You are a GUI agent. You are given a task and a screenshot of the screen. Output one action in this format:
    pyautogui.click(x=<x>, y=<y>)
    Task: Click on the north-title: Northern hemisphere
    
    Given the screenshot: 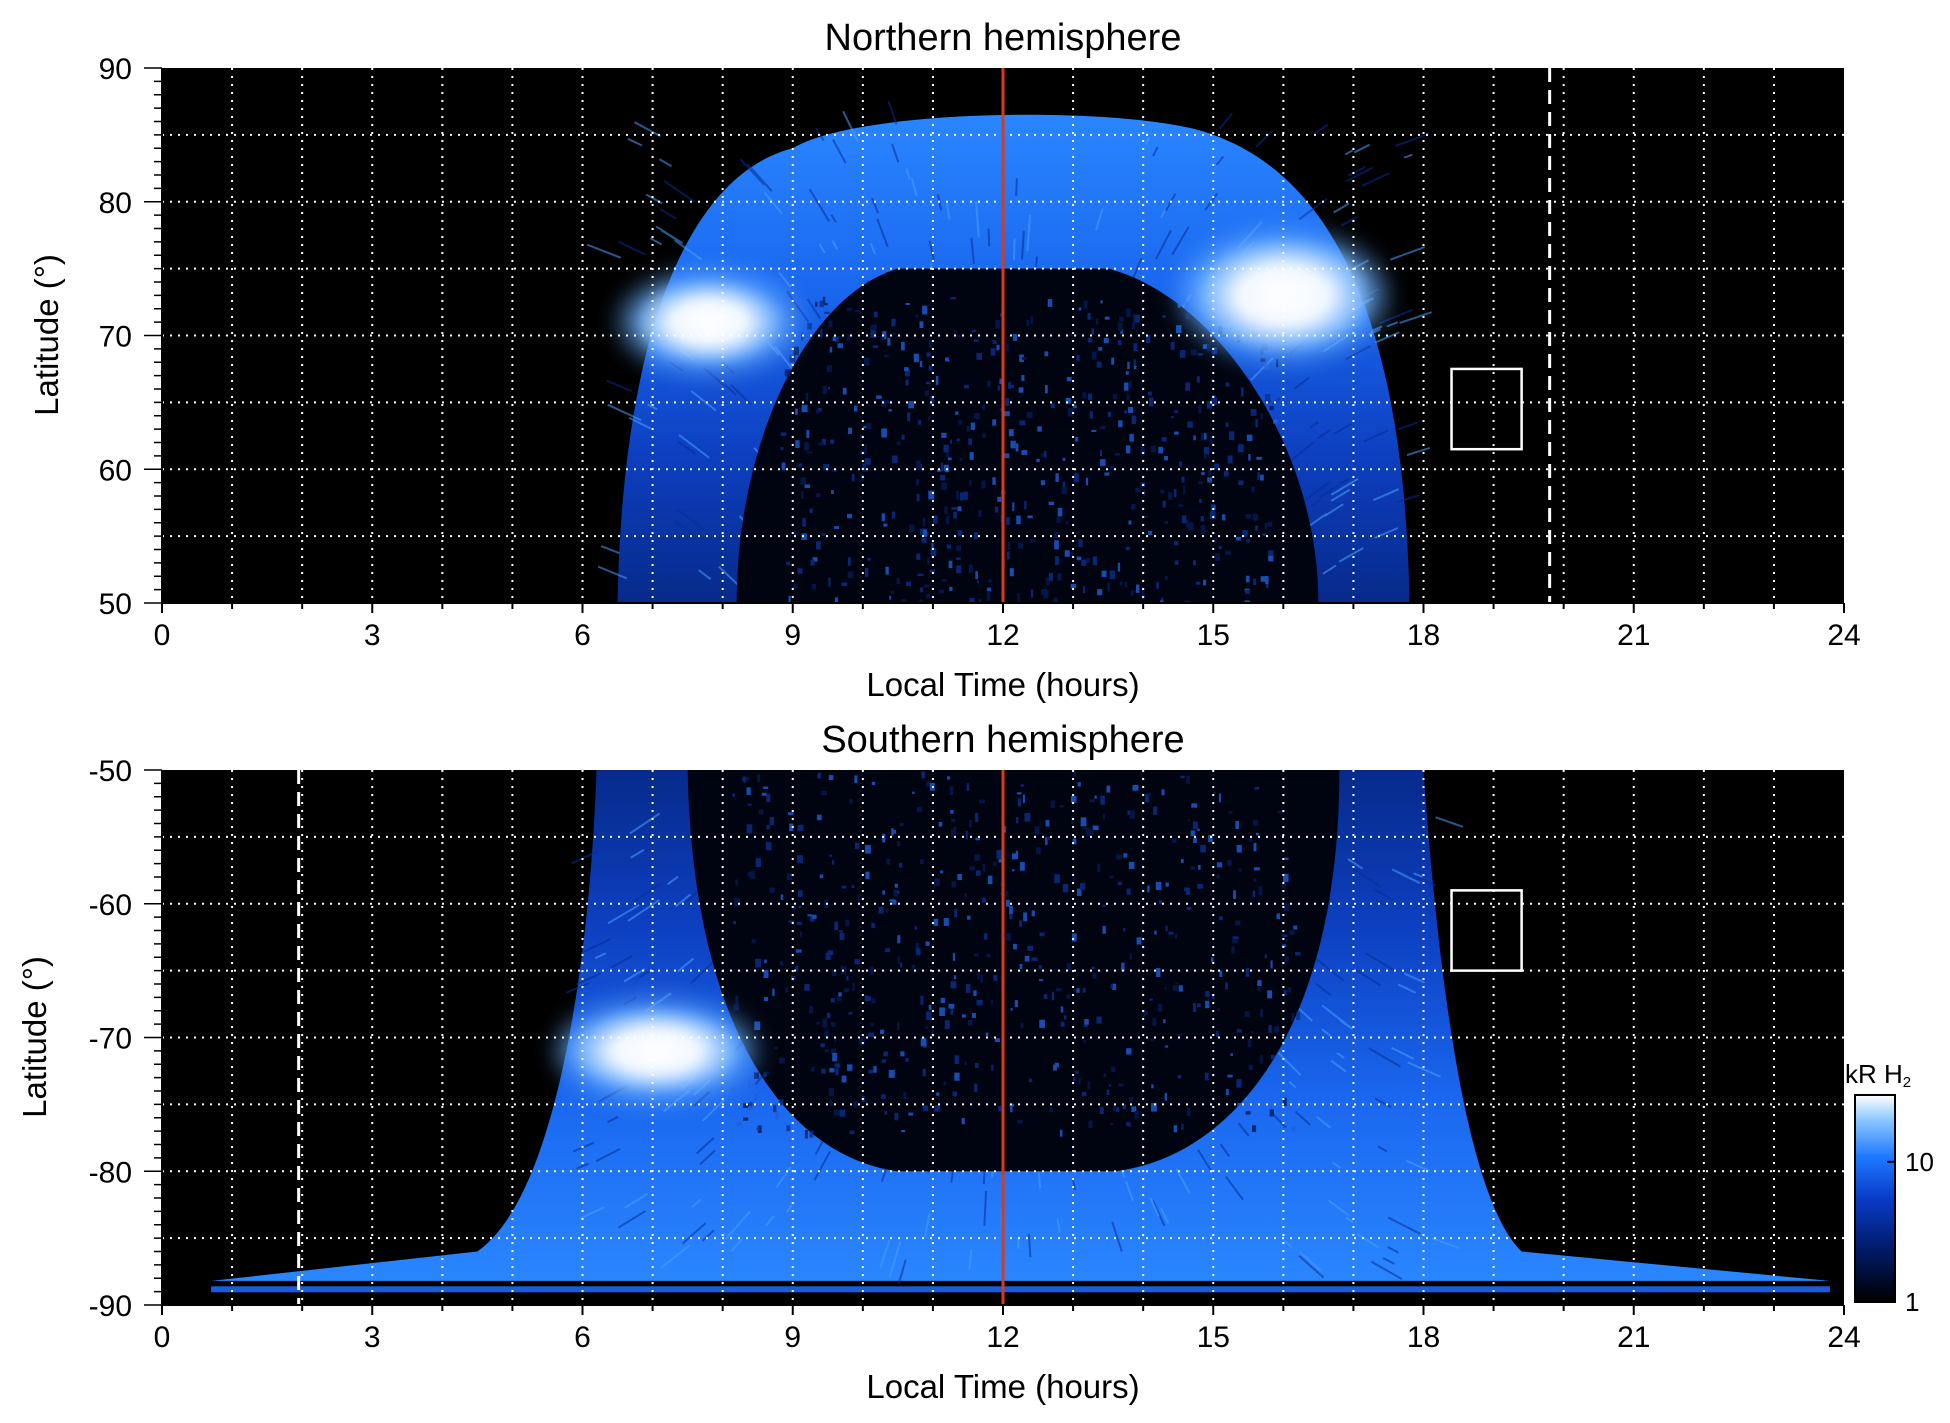 What is the action you would take?
    pyautogui.click(x=1003, y=38)
    